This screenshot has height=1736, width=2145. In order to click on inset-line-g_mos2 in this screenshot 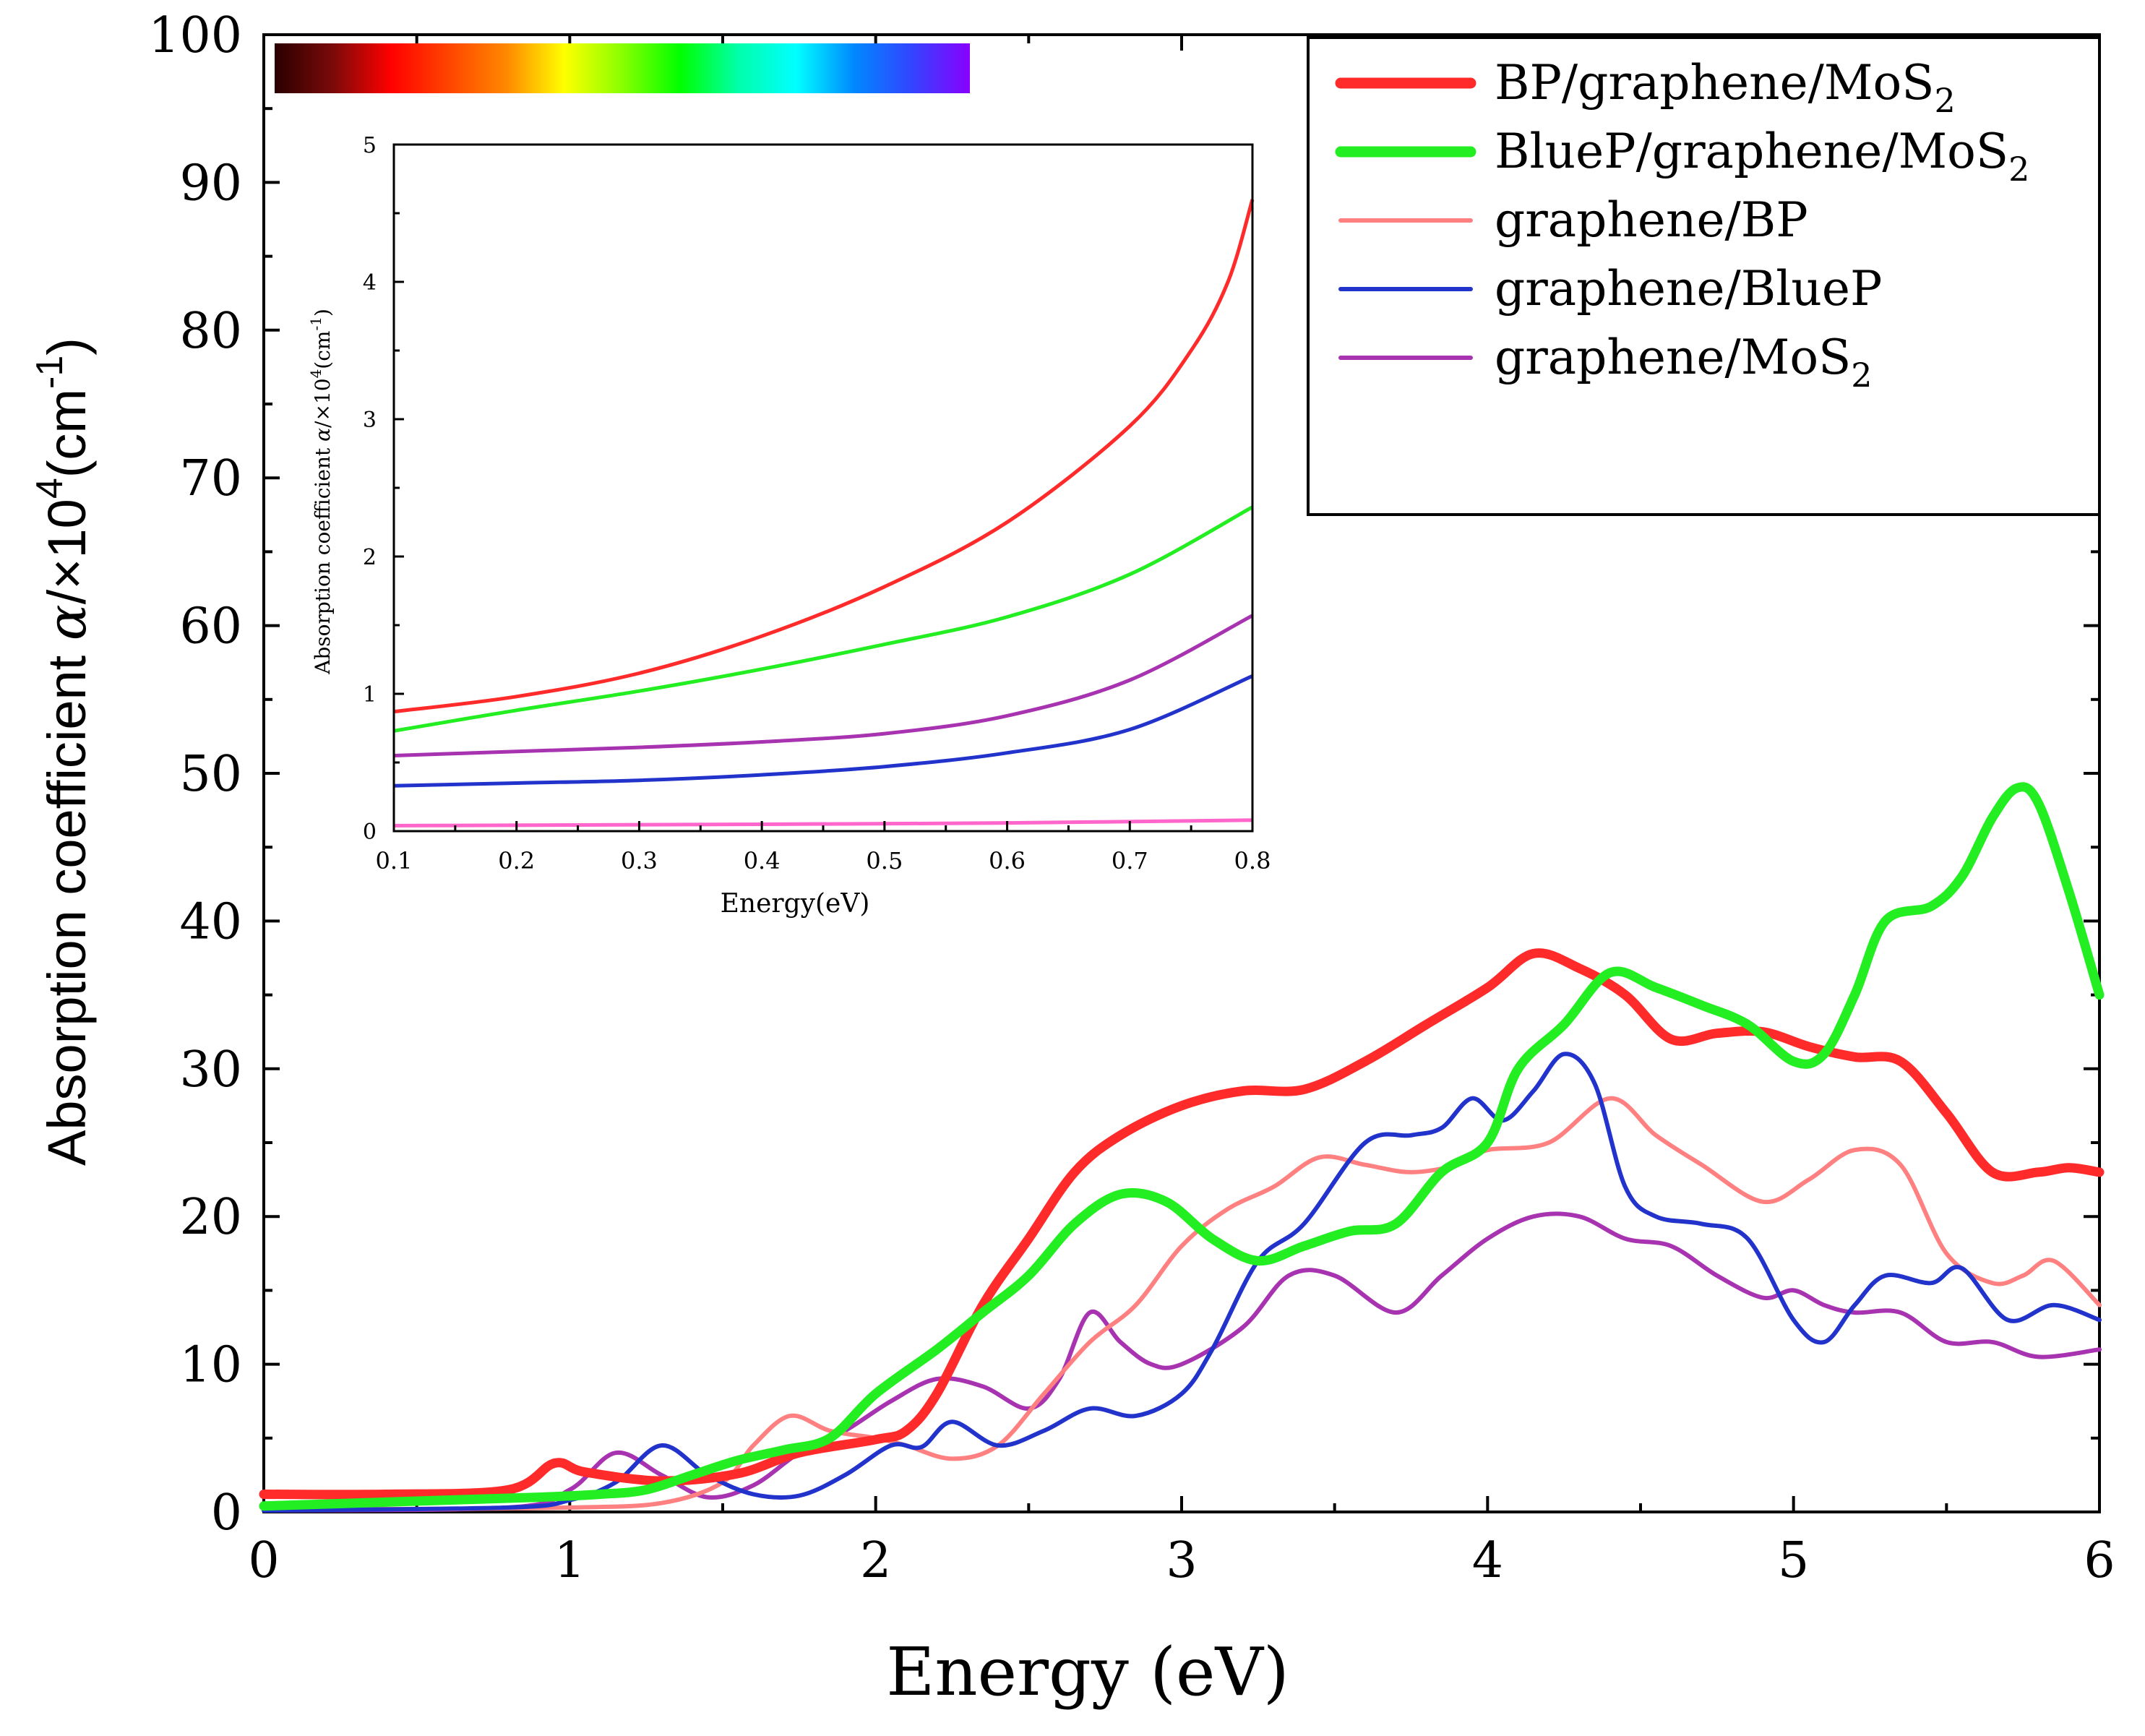, I will do `click(823, 685)`.